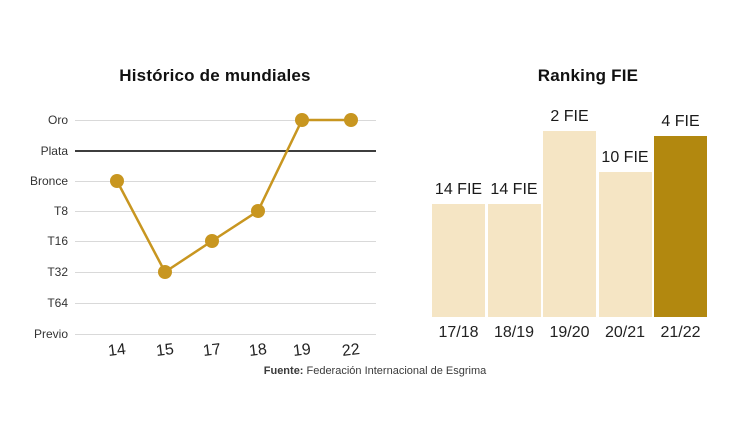 The width and height of the screenshot is (750, 422). I want to click on bar-category-label: 18/19, so click(514, 332).